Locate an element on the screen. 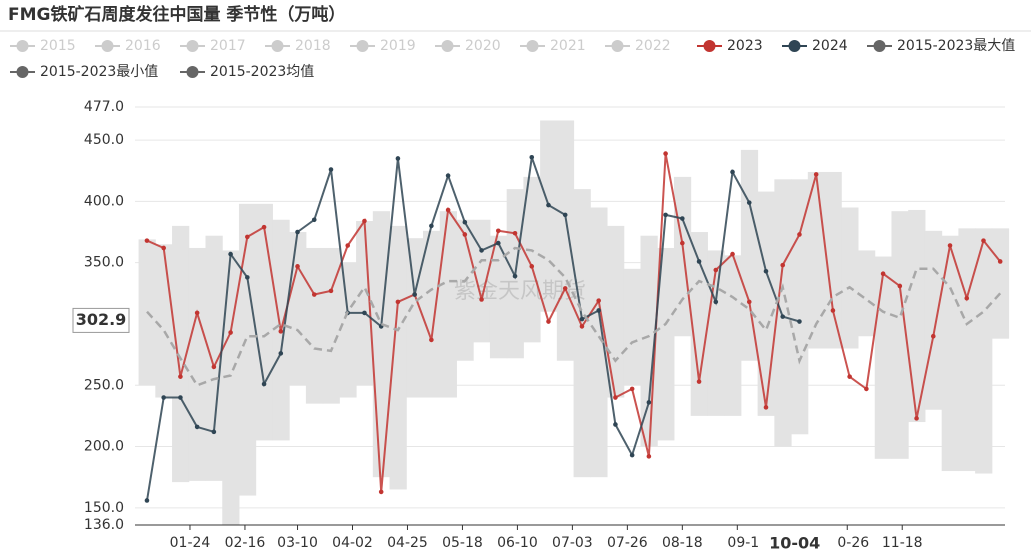 The height and width of the screenshot is (557, 1031). x-tick-label: 04-02 is located at coordinates (352, 543).